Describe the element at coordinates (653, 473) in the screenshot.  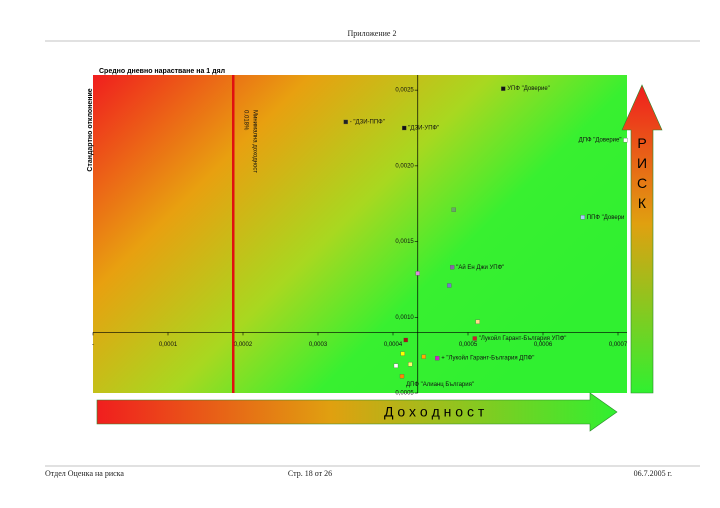
I see `footer-right: 06.7.2005 г.` at that location.